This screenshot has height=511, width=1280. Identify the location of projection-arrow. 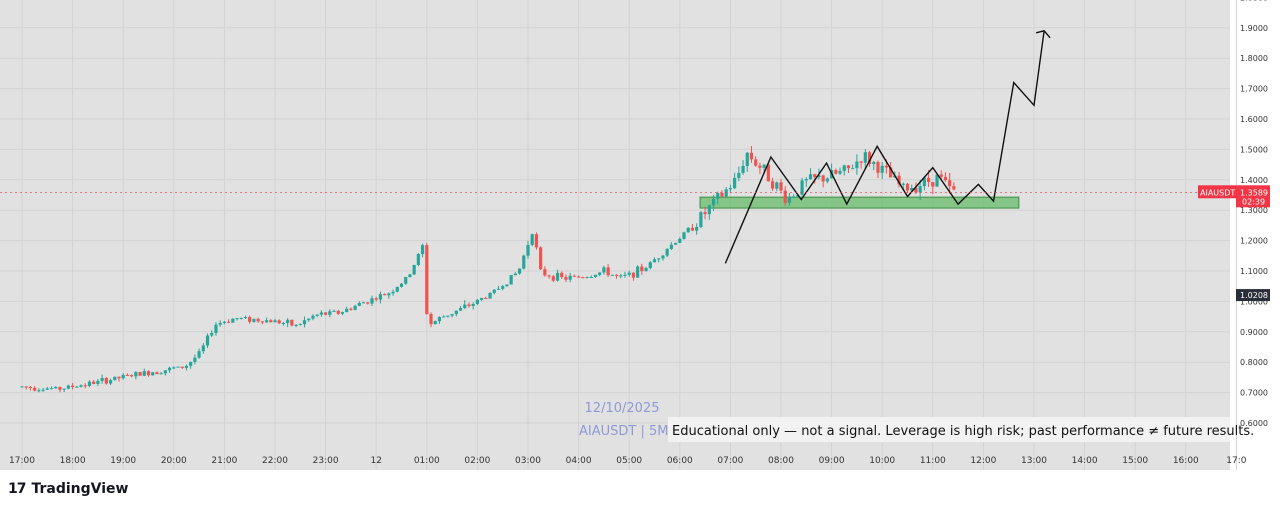
(1043, 34).